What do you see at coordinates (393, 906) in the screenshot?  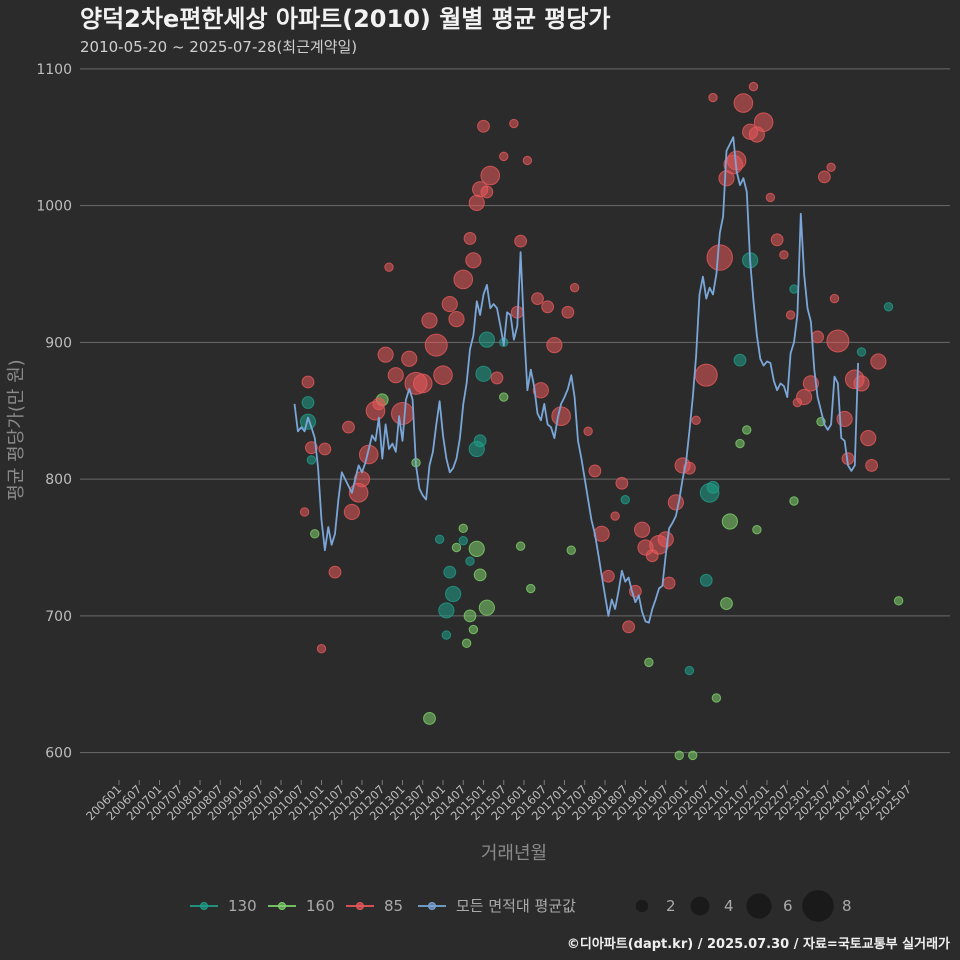 I see `legend-label: 85` at bounding box center [393, 906].